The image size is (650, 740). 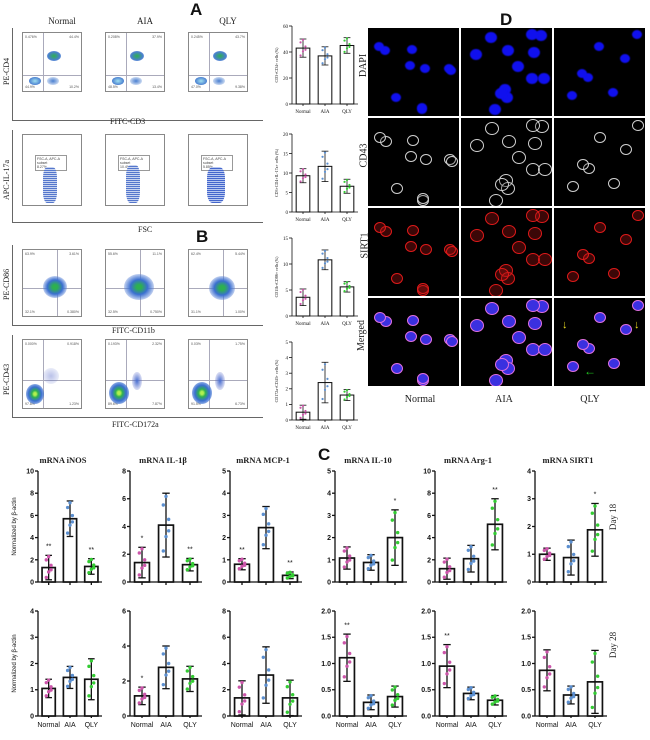 What do you see at coordinates (202, 236) in the screenshot?
I see `panel-letter-b: B` at bounding box center [202, 236].